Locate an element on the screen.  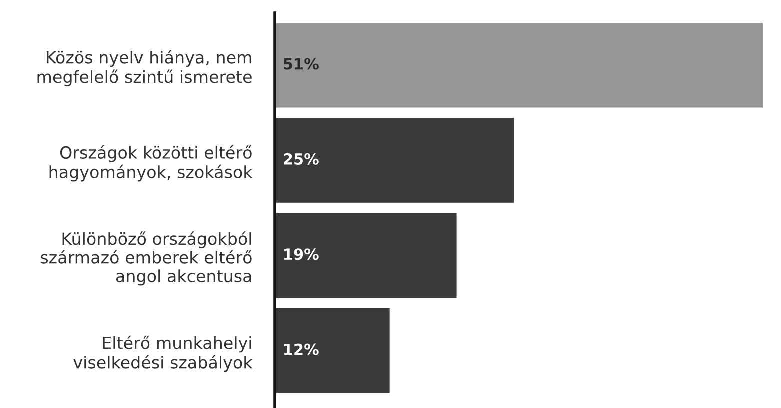
data-label: 51% is located at coordinates (301, 64).